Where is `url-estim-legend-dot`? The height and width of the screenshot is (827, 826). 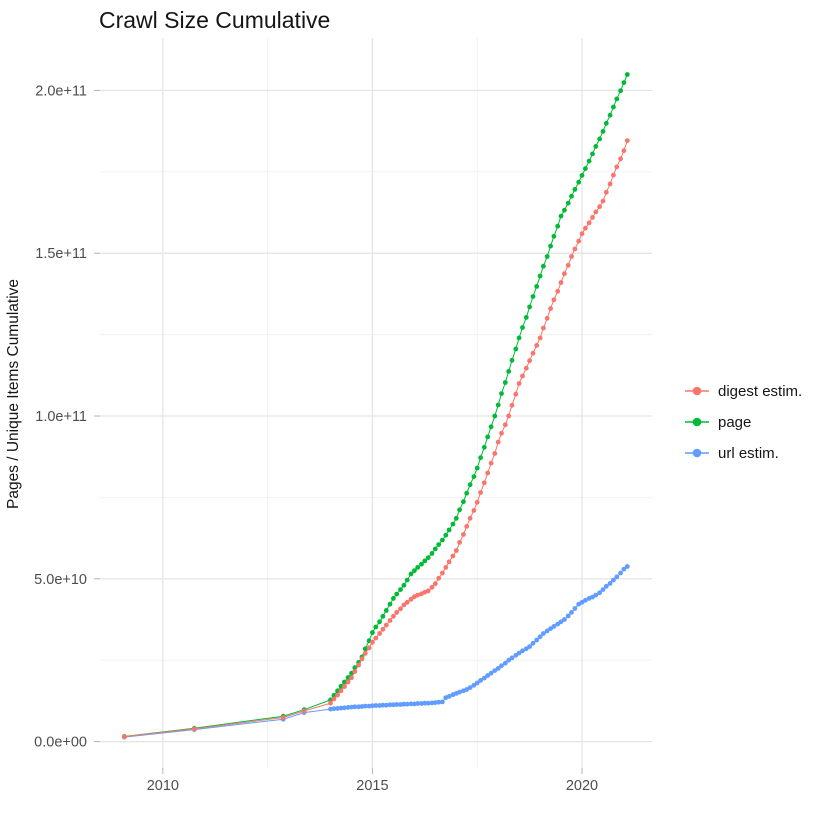 url-estim-legend-dot is located at coordinates (697, 453).